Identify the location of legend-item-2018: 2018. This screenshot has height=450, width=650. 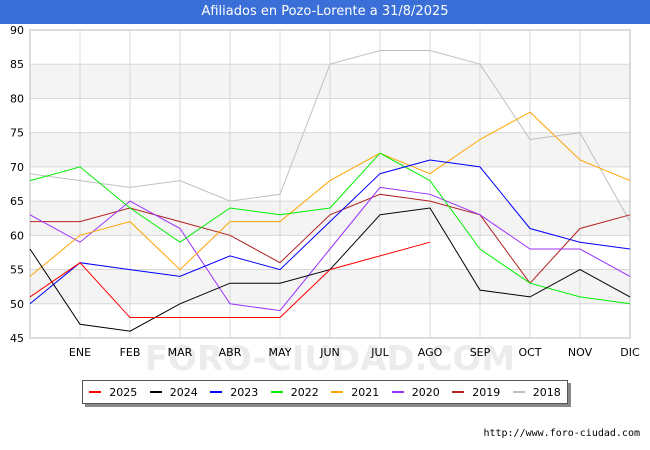
(536, 392).